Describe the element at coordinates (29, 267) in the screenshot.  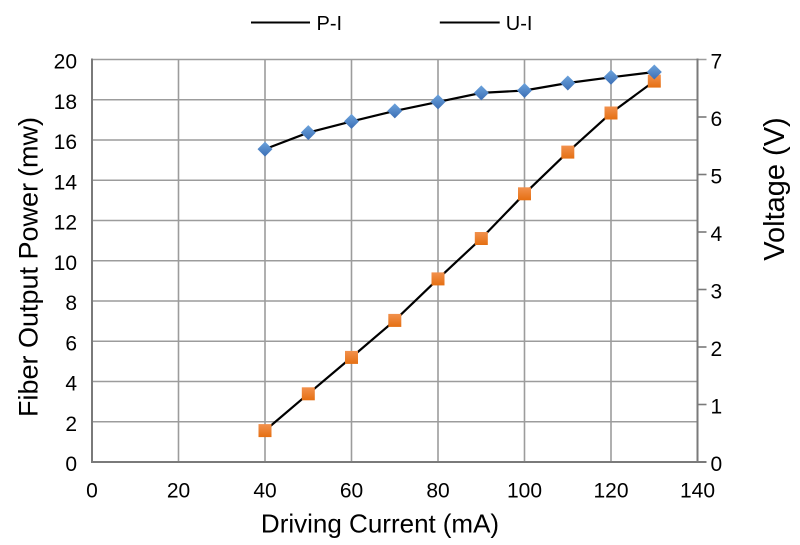
I see `svg-text: Fiber Output Power(mw)` at that location.